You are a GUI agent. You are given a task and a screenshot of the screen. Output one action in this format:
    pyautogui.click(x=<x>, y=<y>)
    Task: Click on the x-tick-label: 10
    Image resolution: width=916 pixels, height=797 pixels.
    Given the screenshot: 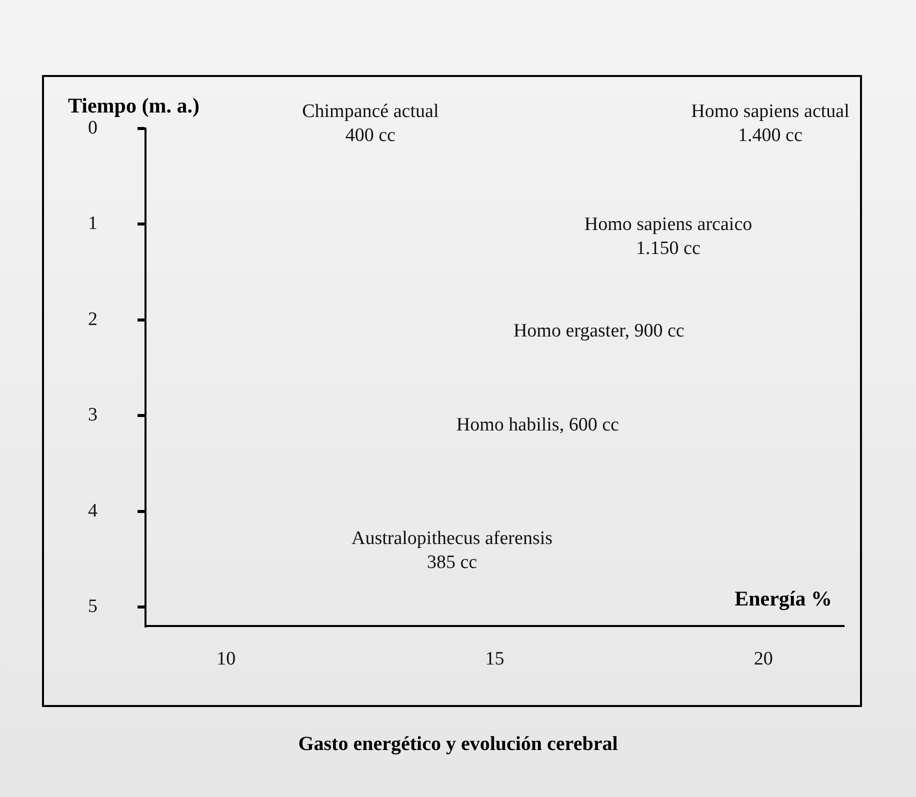 What is the action you would take?
    pyautogui.click(x=226, y=659)
    